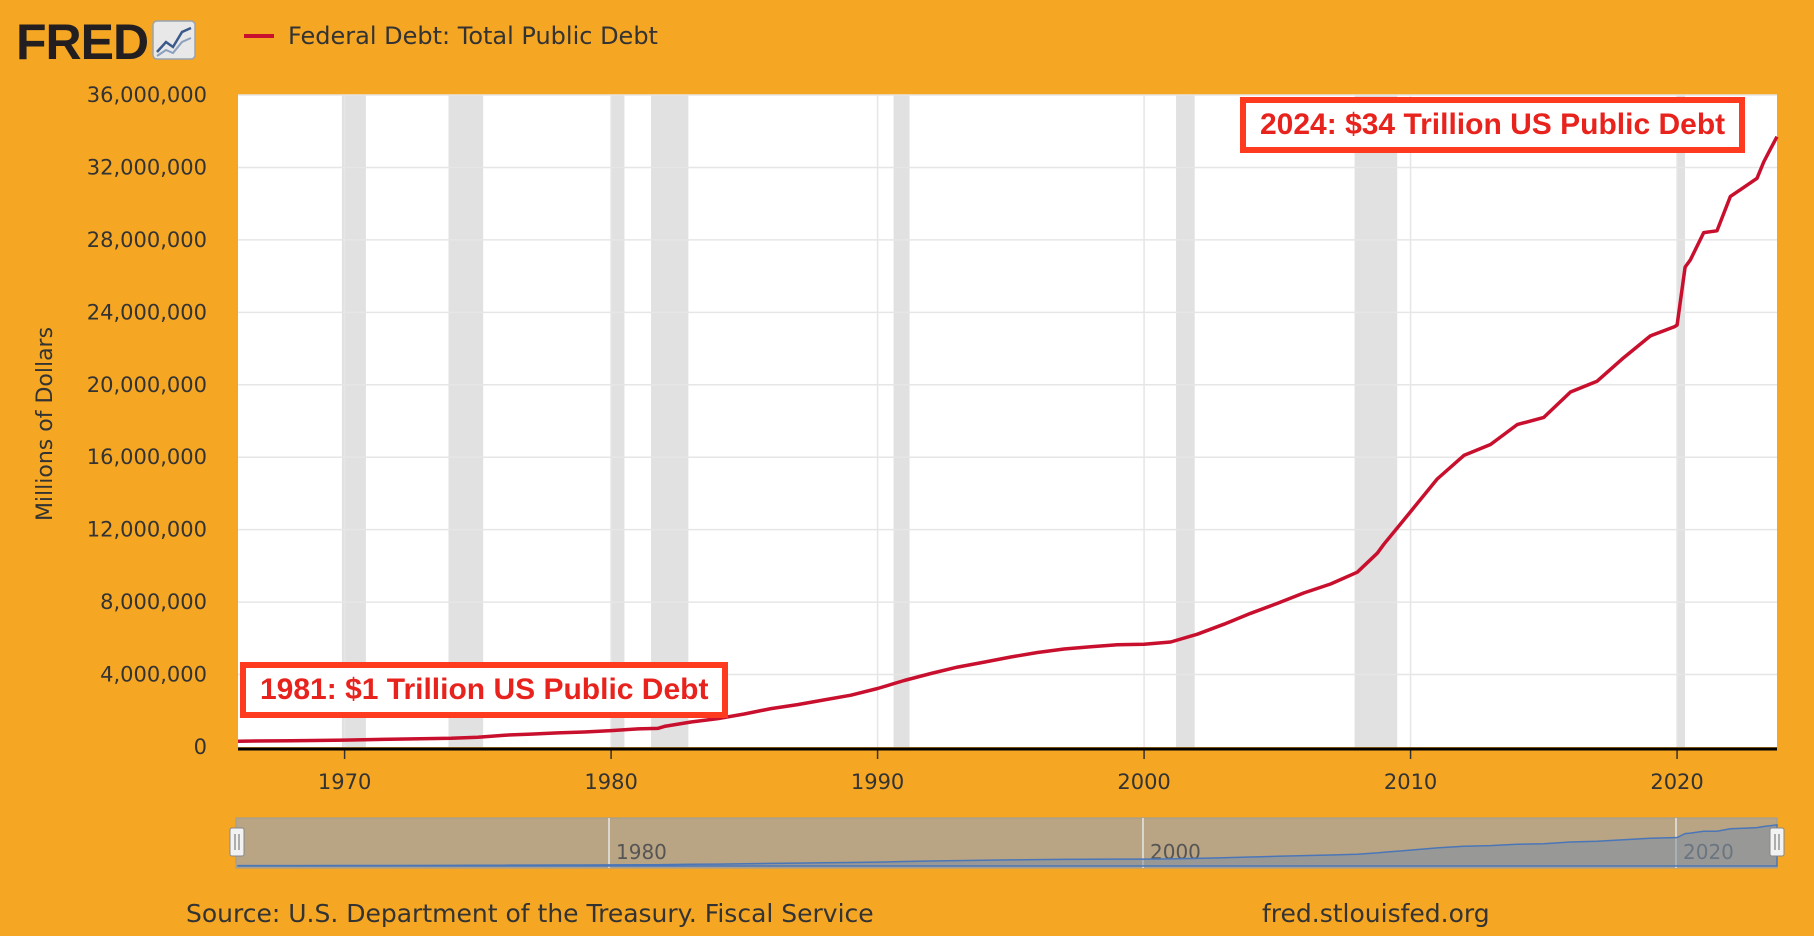 The image size is (1814, 936). I want to click on navigator: 1980 2000 2020, so click(1007, 843).